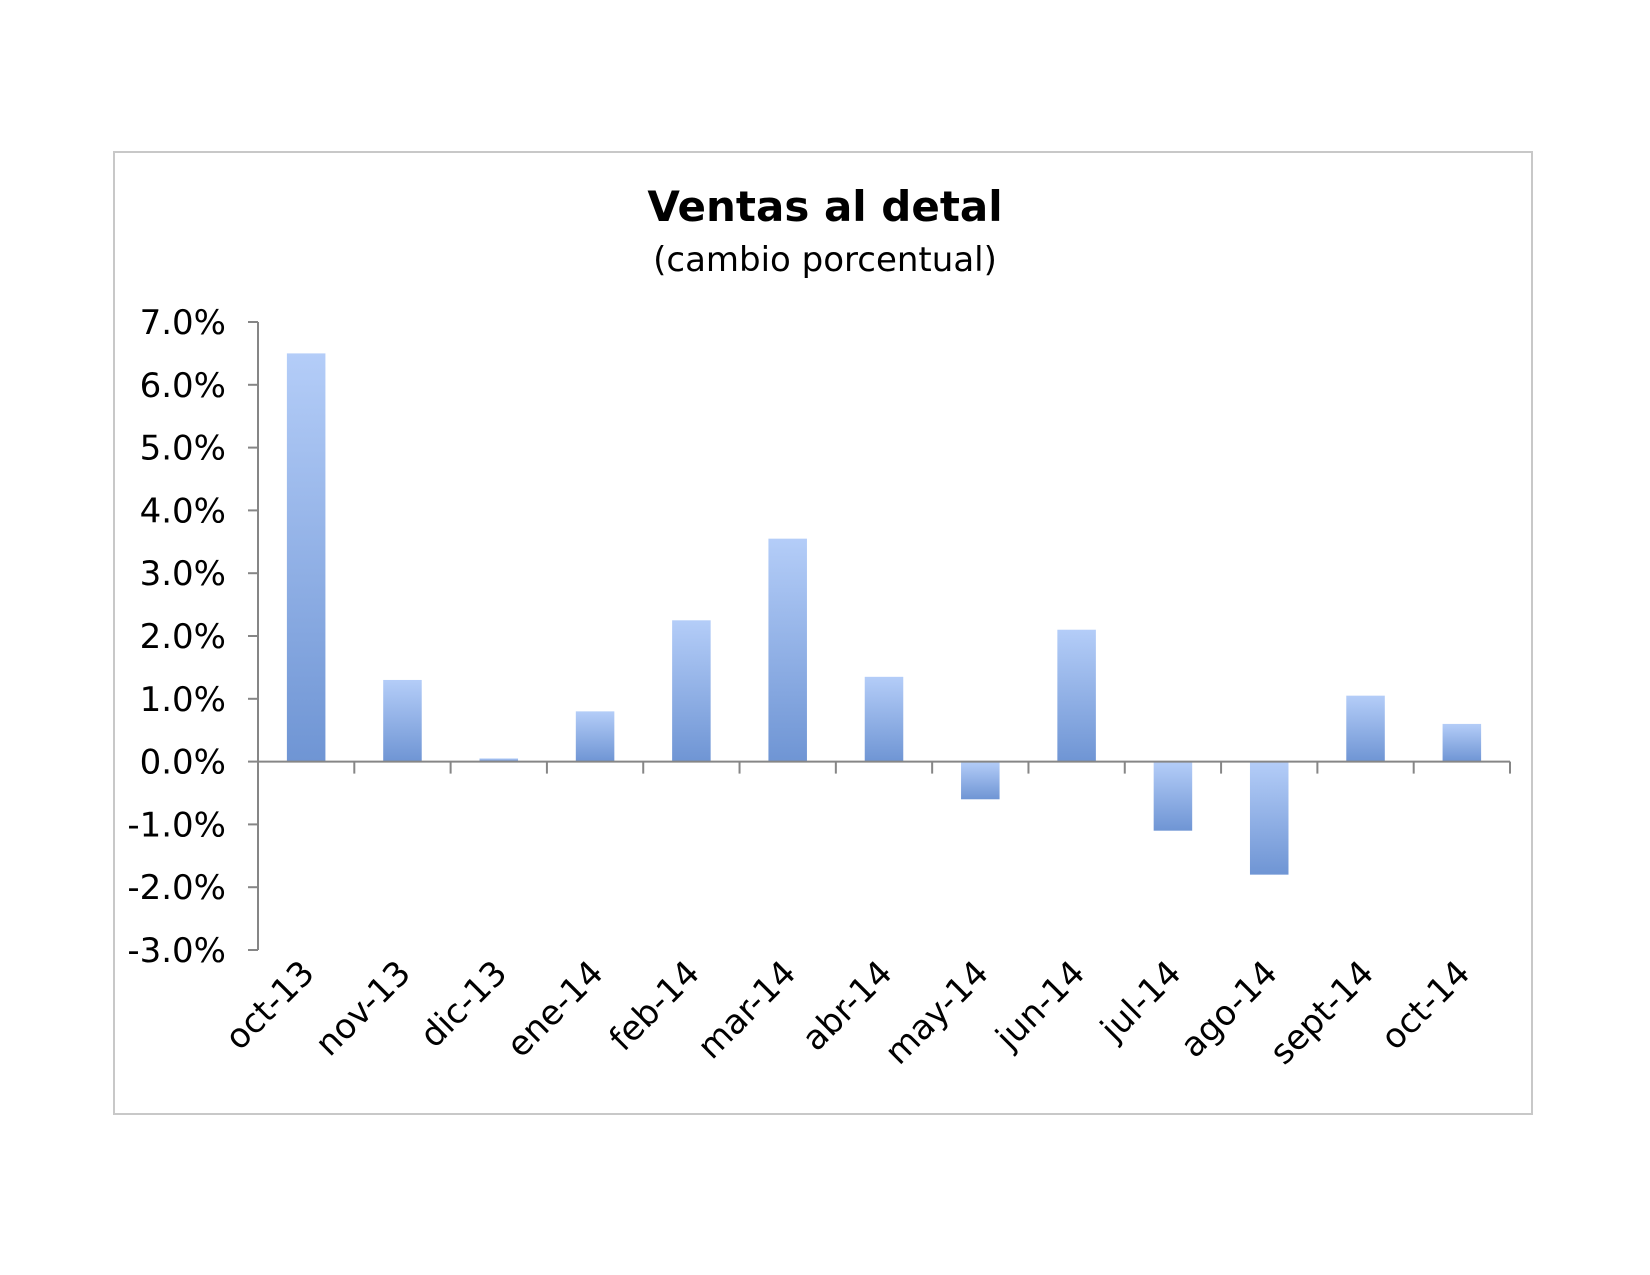 The height and width of the screenshot is (1275, 1650). Describe the element at coordinates (825, 260) in the screenshot. I see `chart-subtitle: (cambio porcentual)` at that location.